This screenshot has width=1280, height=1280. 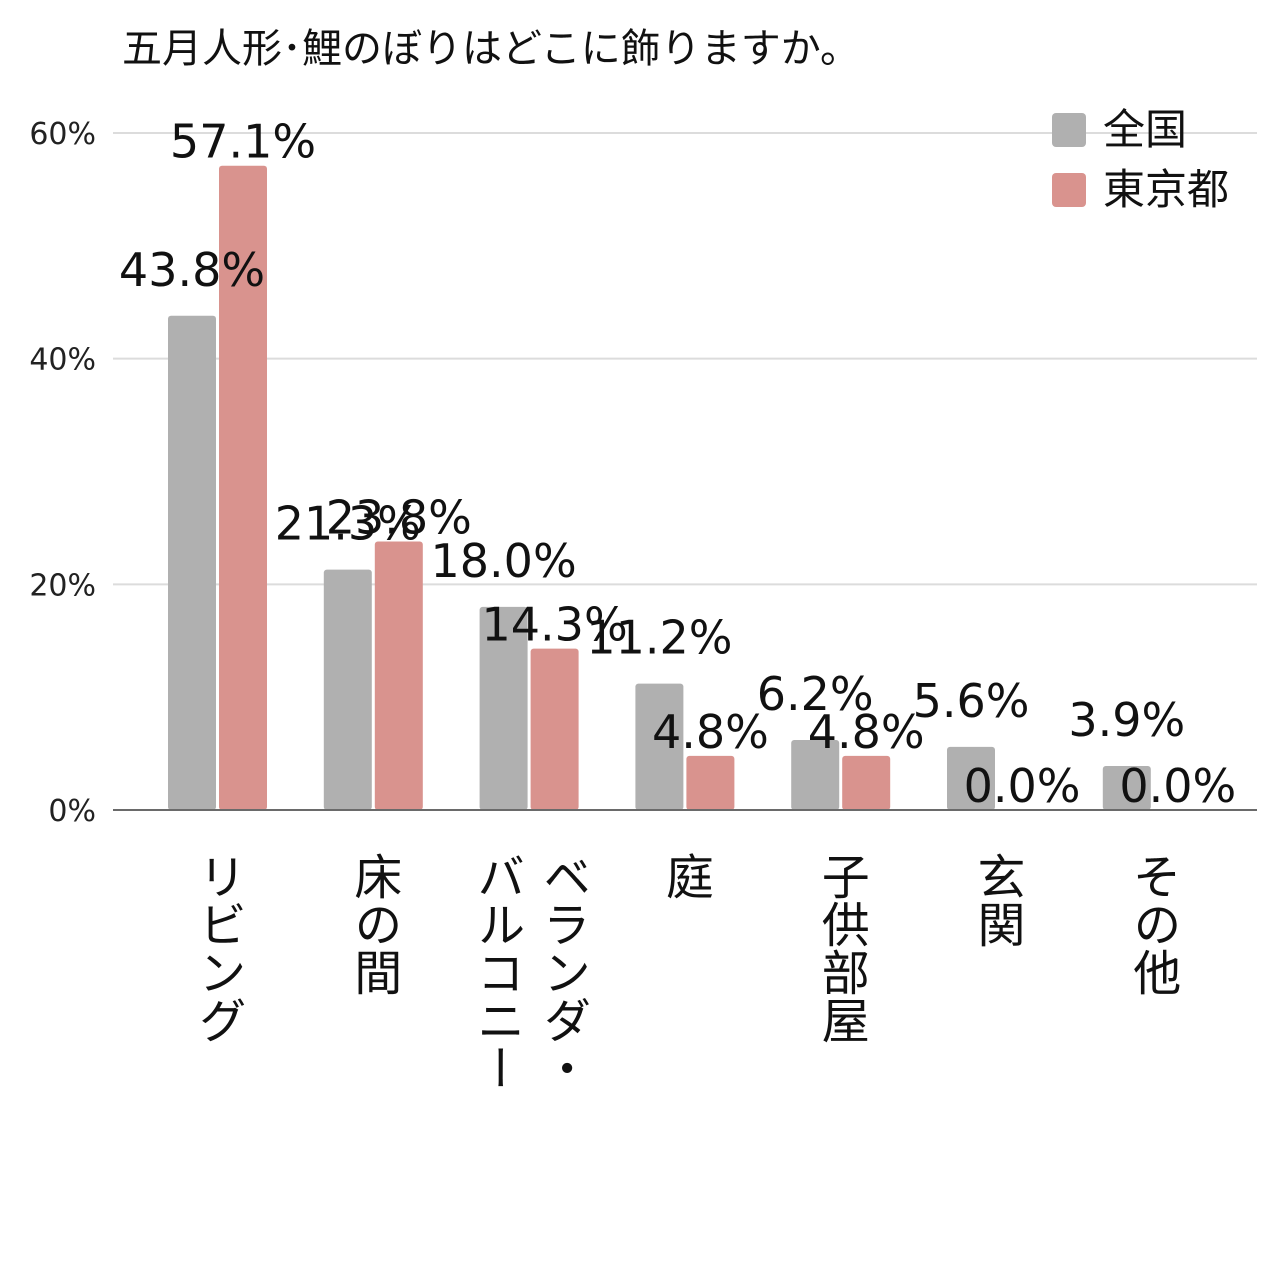 What do you see at coordinates (243, 487) in the screenshot?
I see `bar-東京都-リビング` at bounding box center [243, 487].